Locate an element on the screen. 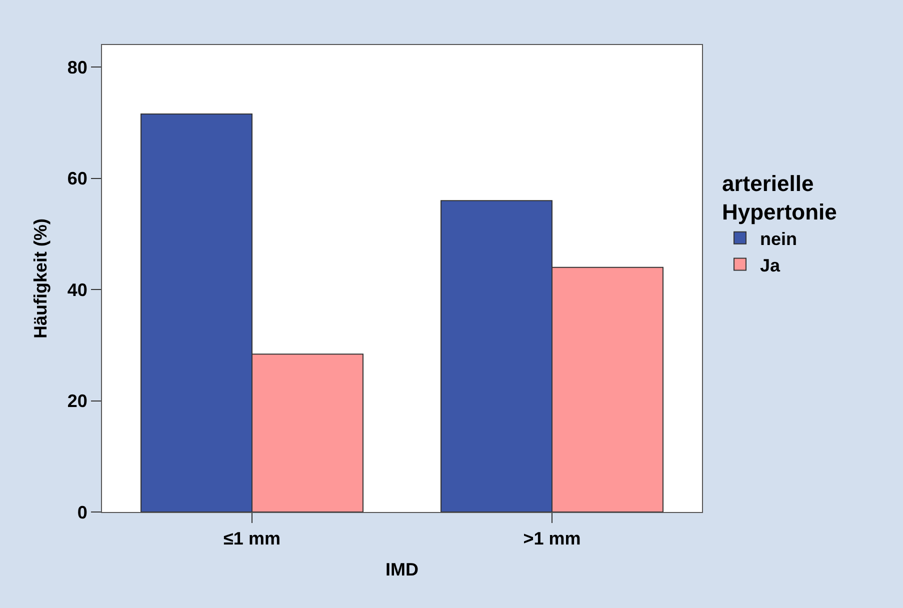  x-tick-label: ≤1 mm is located at coordinates (252, 538).